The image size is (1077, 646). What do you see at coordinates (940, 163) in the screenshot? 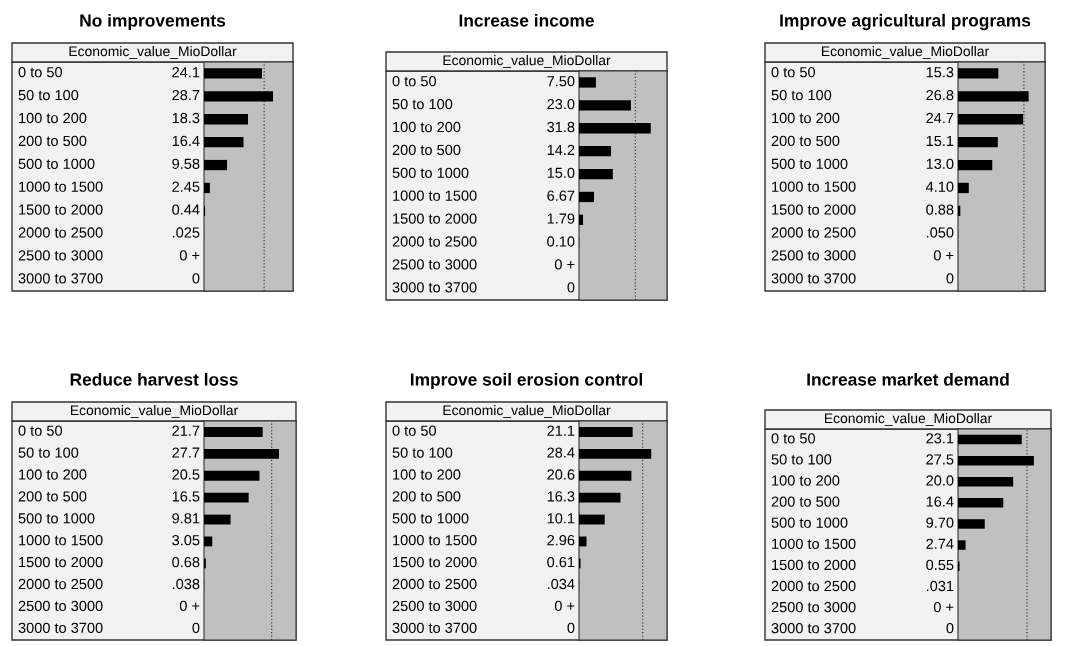
I see `data-label: 13.0` at bounding box center [940, 163].